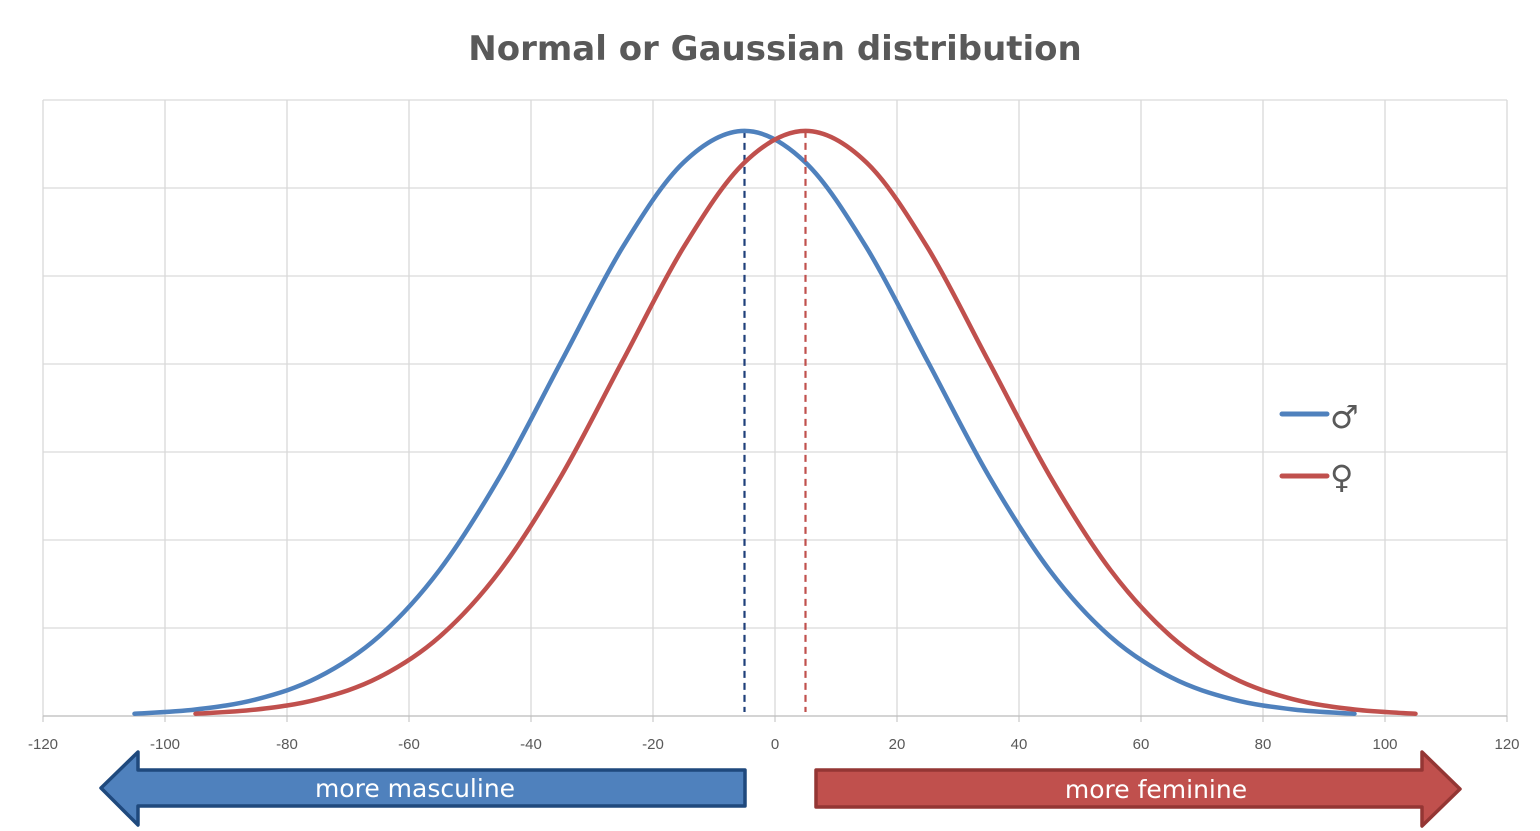  Describe the element at coordinates (775, 744) in the screenshot. I see `x-tick-label: 0` at that location.